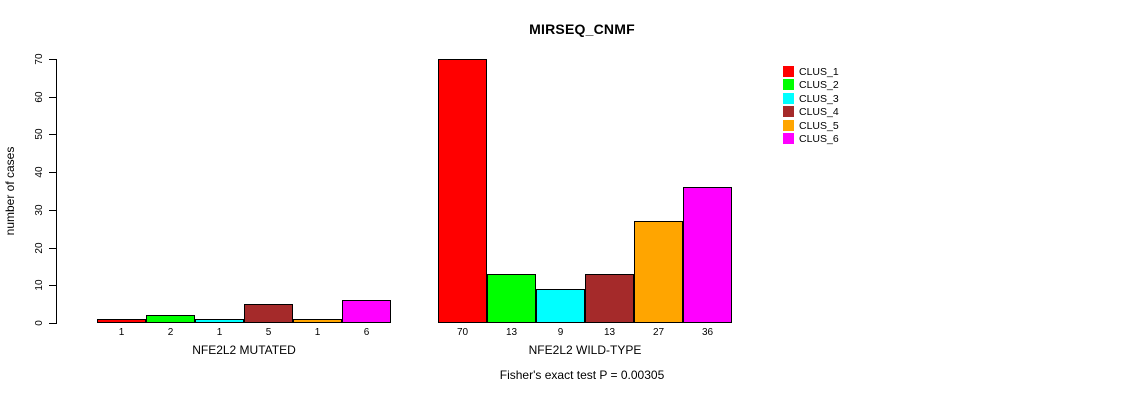  What do you see at coordinates (707, 255) in the screenshot?
I see `bar-clus_6-group2` at bounding box center [707, 255].